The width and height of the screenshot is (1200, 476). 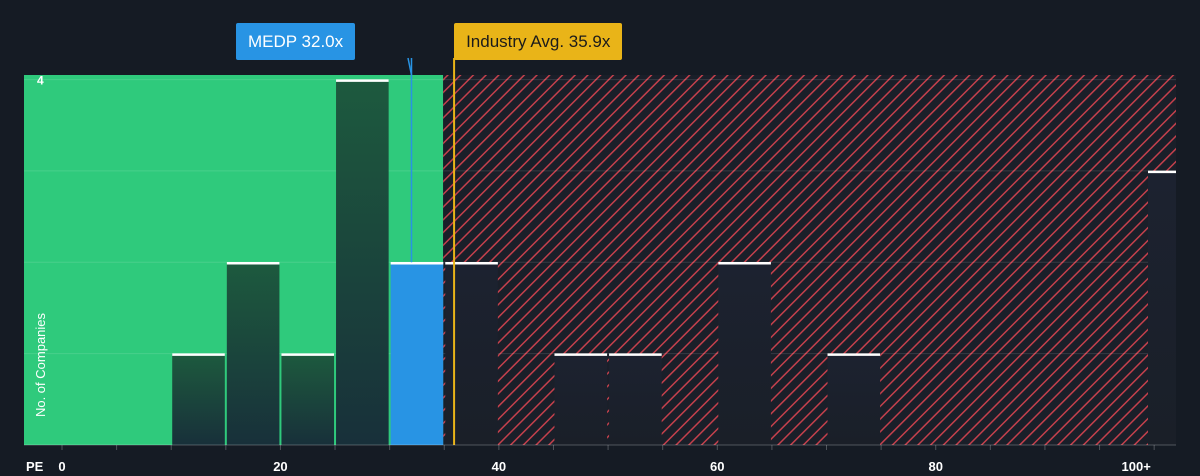 I want to click on x-tick-label: 40, so click(x=499, y=466).